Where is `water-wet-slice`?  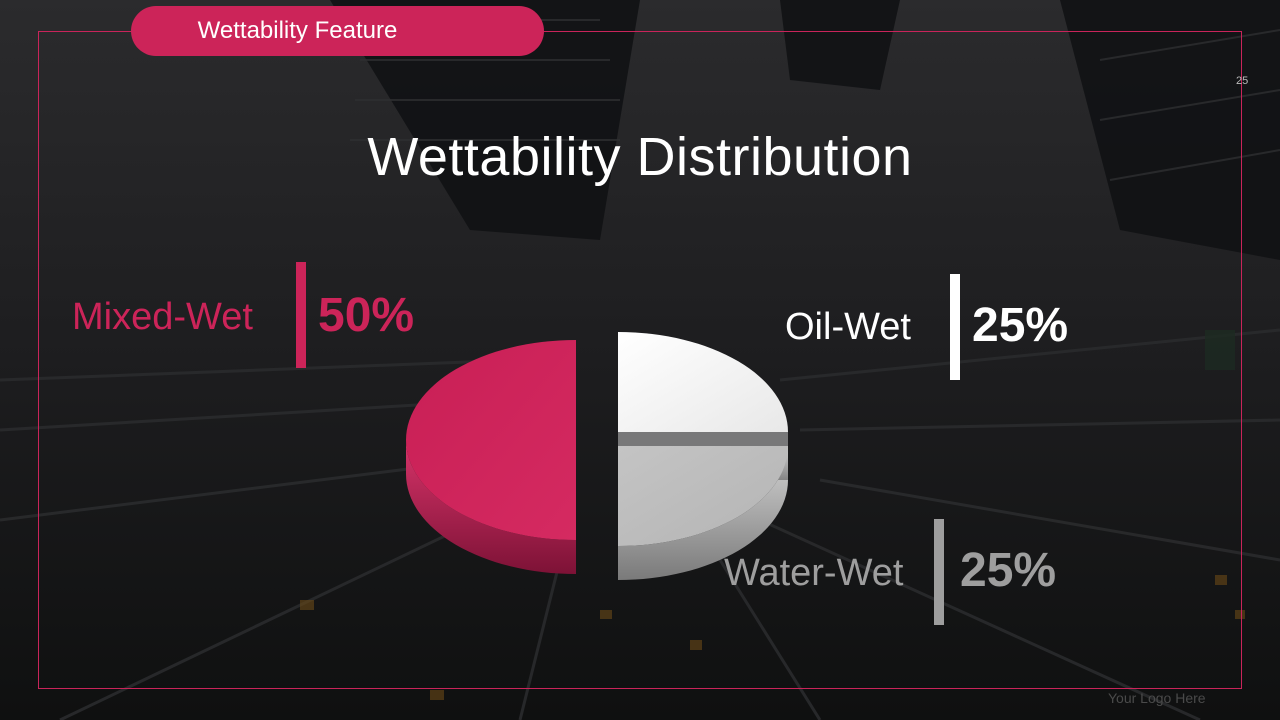 water-wet-slice is located at coordinates (703, 513).